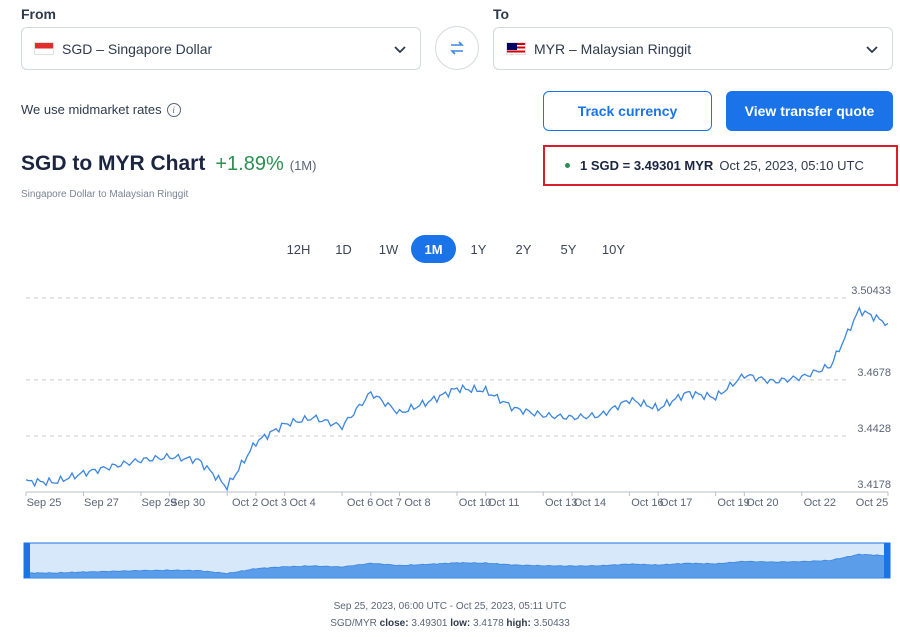 The image size is (900, 637). What do you see at coordinates (791, 165) in the screenshot?
I see `rate-timestamp: Oct 25, 2023, 05:10 UTC` at bounding box center [791, 165].